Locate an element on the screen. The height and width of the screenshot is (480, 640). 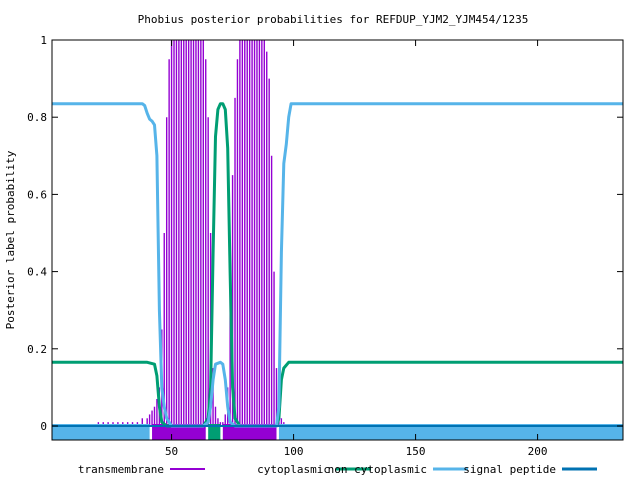
x-tick-label: 200 is located at coordinates (538, 451).